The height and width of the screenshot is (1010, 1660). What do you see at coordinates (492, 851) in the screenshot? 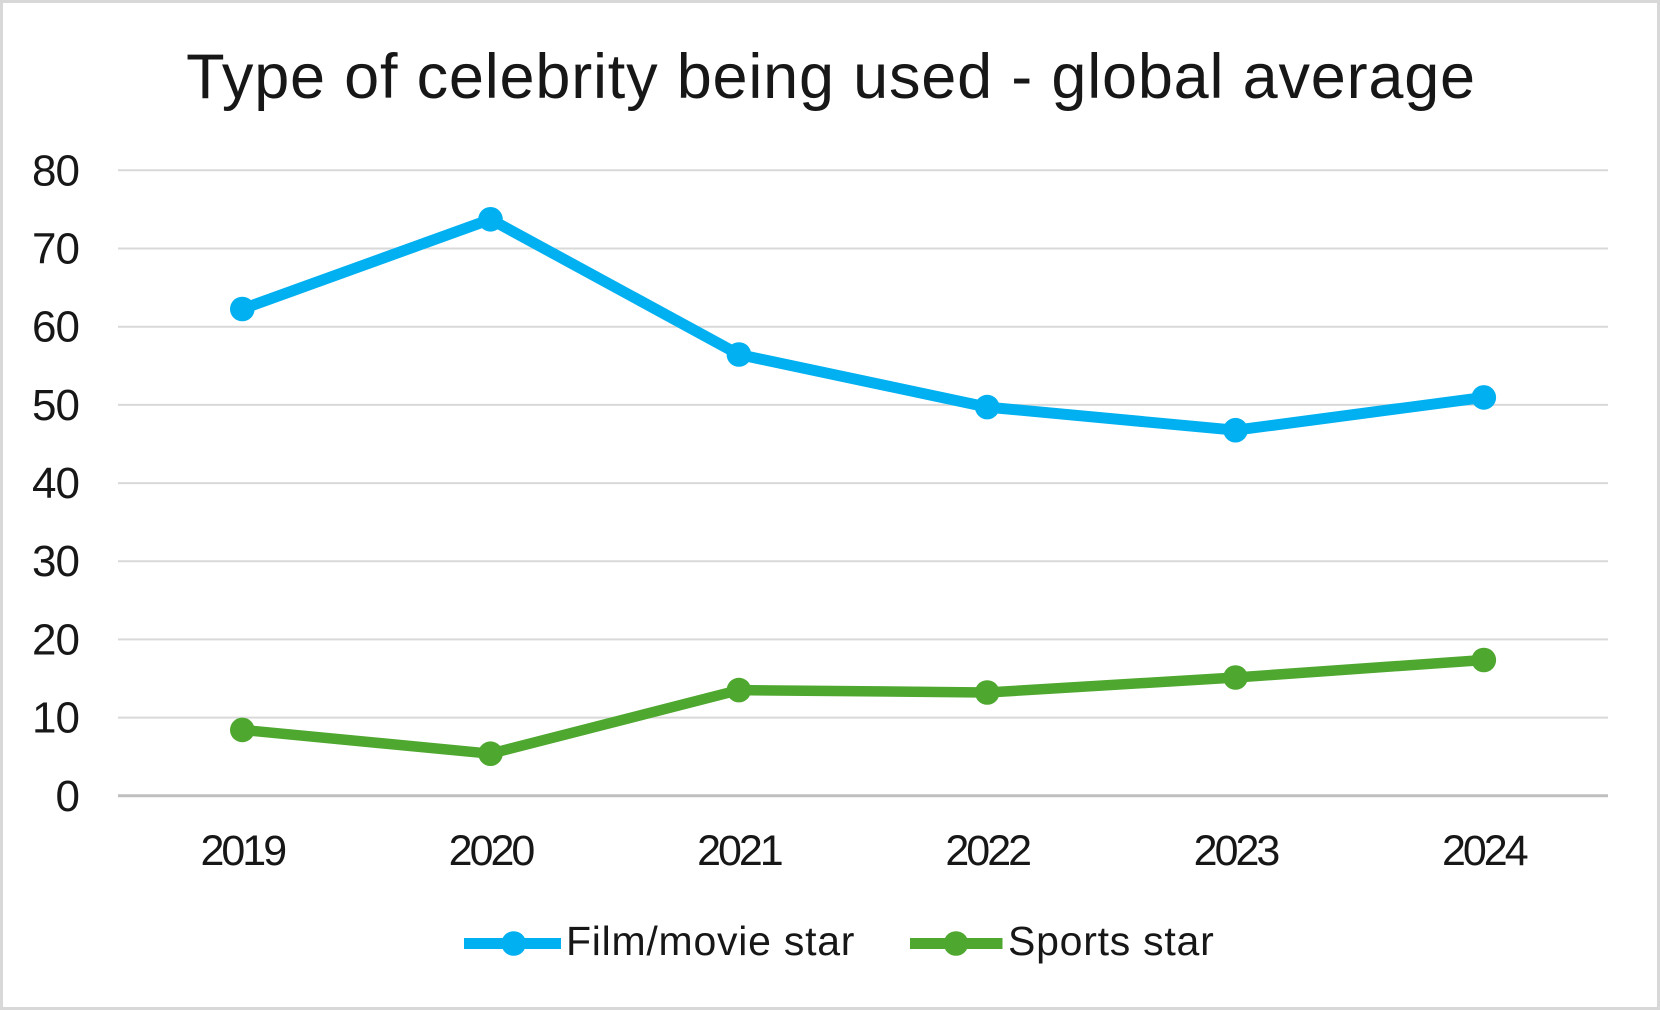
I see `svg-text: 2020` at bounding box center [492, 851].